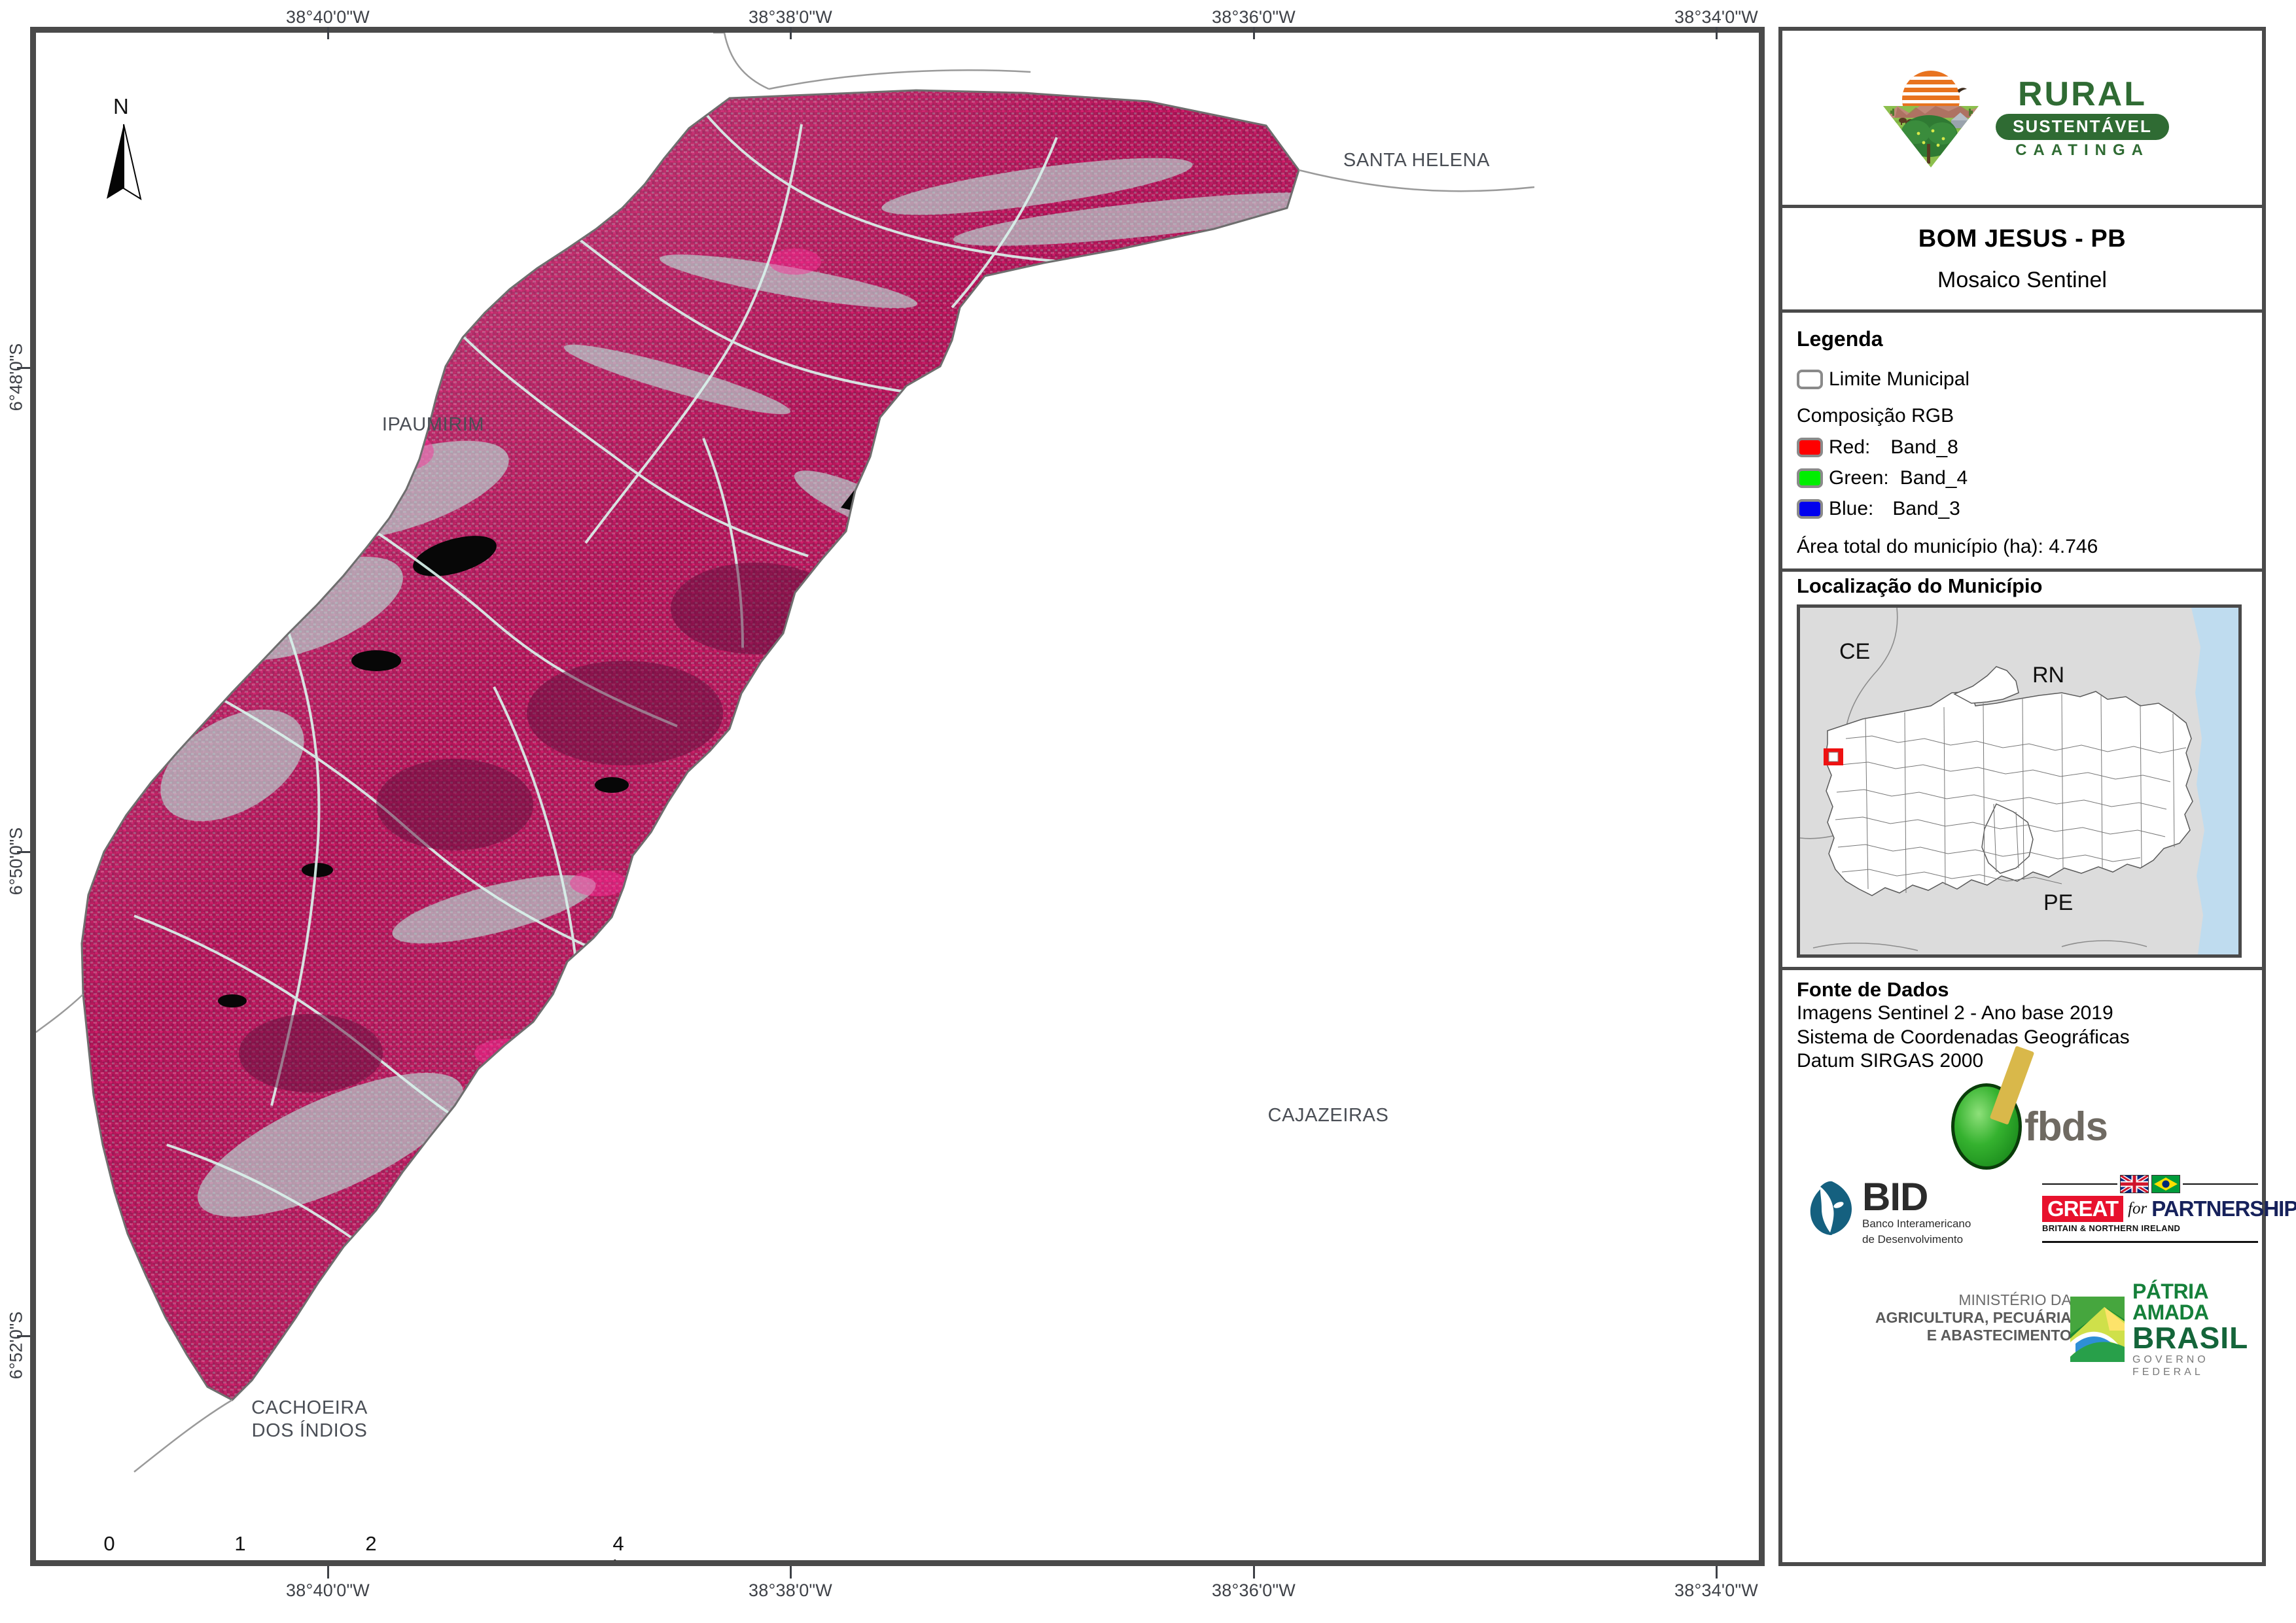 The image size is (2296, 1623). Describe the element at coordinates (1913, 1239) in the screenshot. I see `bid-subtitle-line-2: de Desenvolvimento` at that location.